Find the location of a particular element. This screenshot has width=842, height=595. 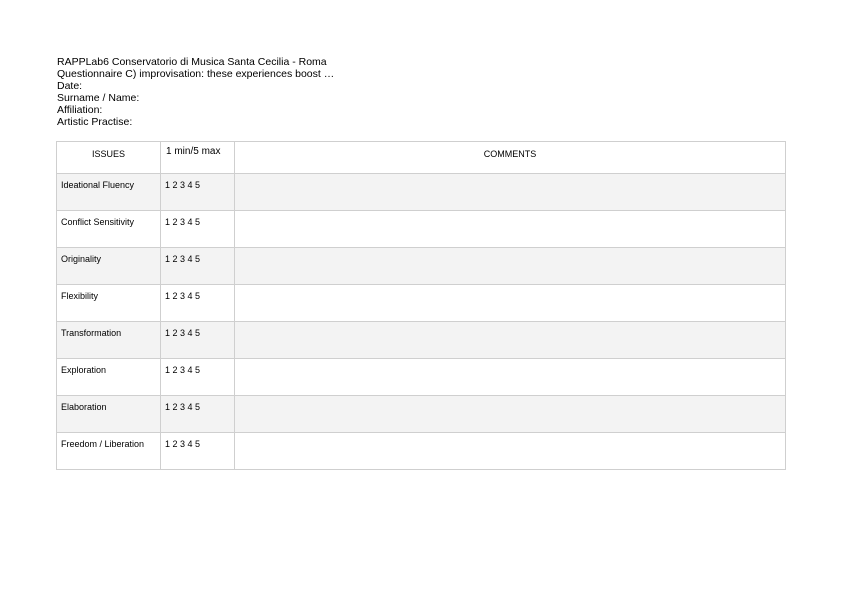

comments-header: COMMENTS is located at coordinates (510, 157).